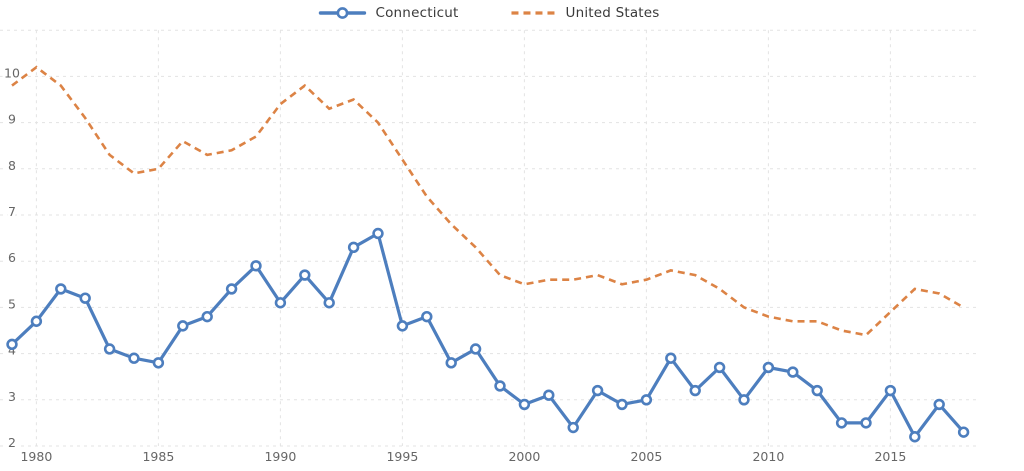 The image size is (1024, 471). Describe the element at coordinates (36, 456) in the screenshot. I see `x-tick-label: 1980` at that location.